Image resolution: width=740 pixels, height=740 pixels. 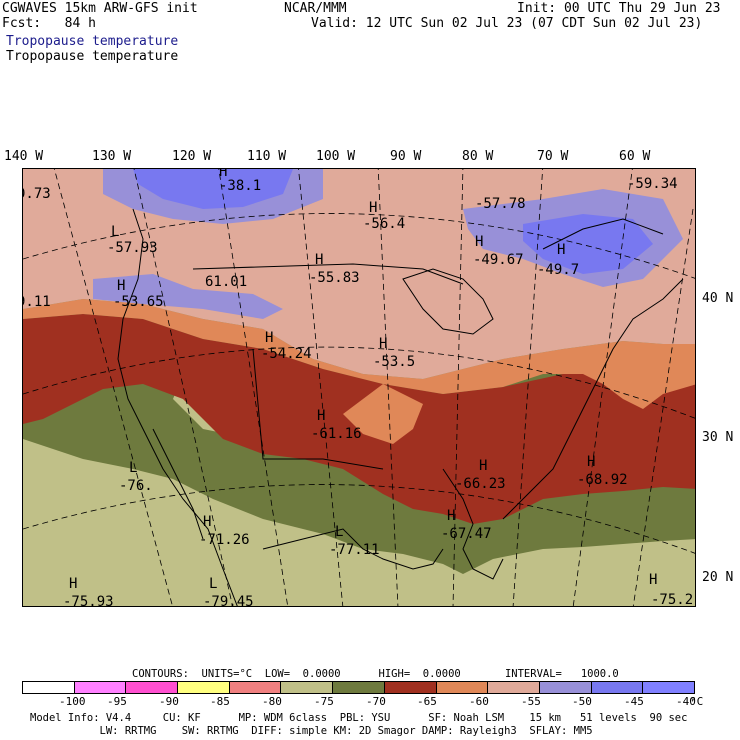 I want to click on center-value: -55.83, so click(x=334, y=278).